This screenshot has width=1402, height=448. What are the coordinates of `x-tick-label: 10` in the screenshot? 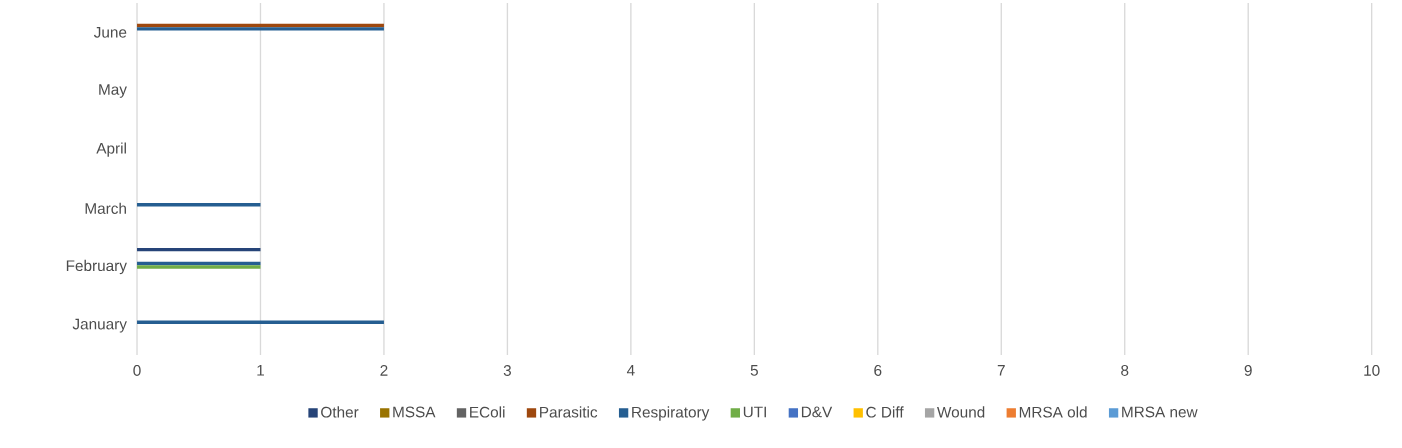 It's located at (1372, 370).